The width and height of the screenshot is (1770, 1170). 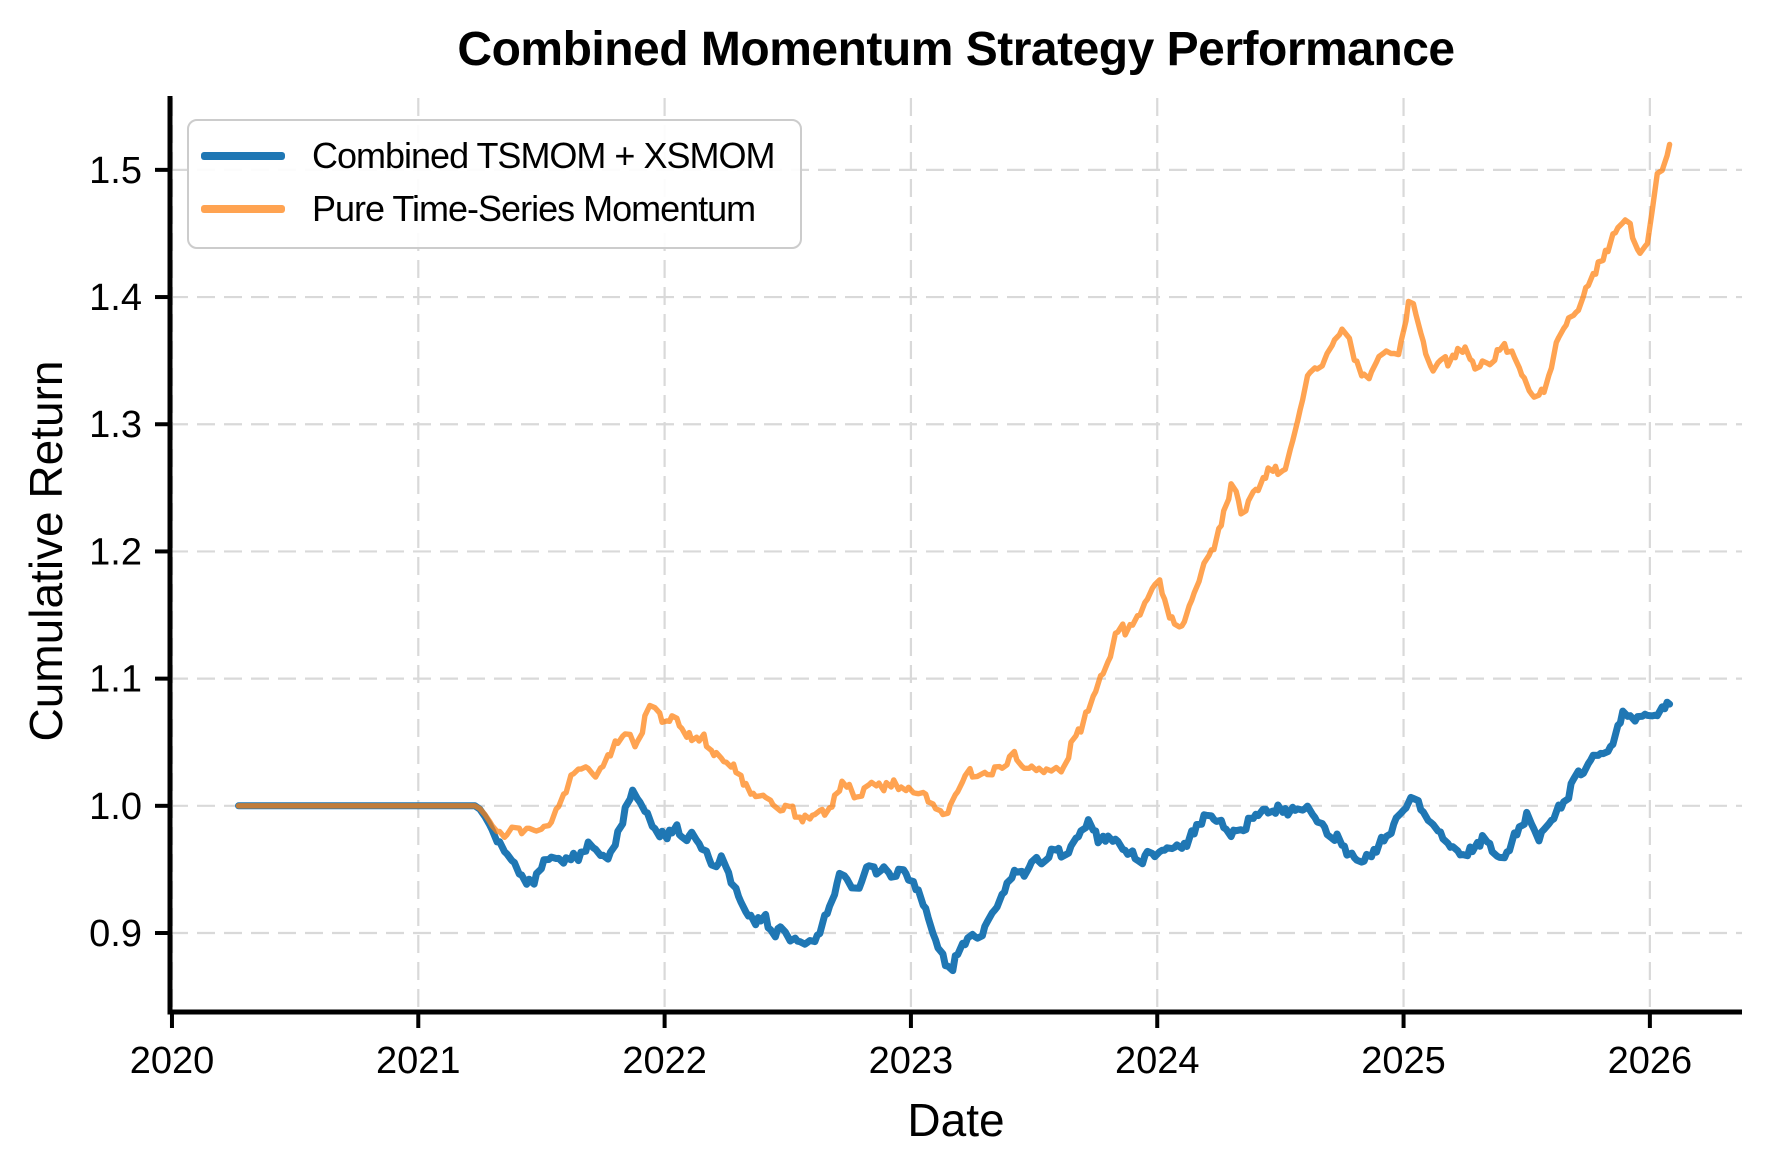 I want to click on x-tick-label-2023: 2023, so click(x=911, y=1061).